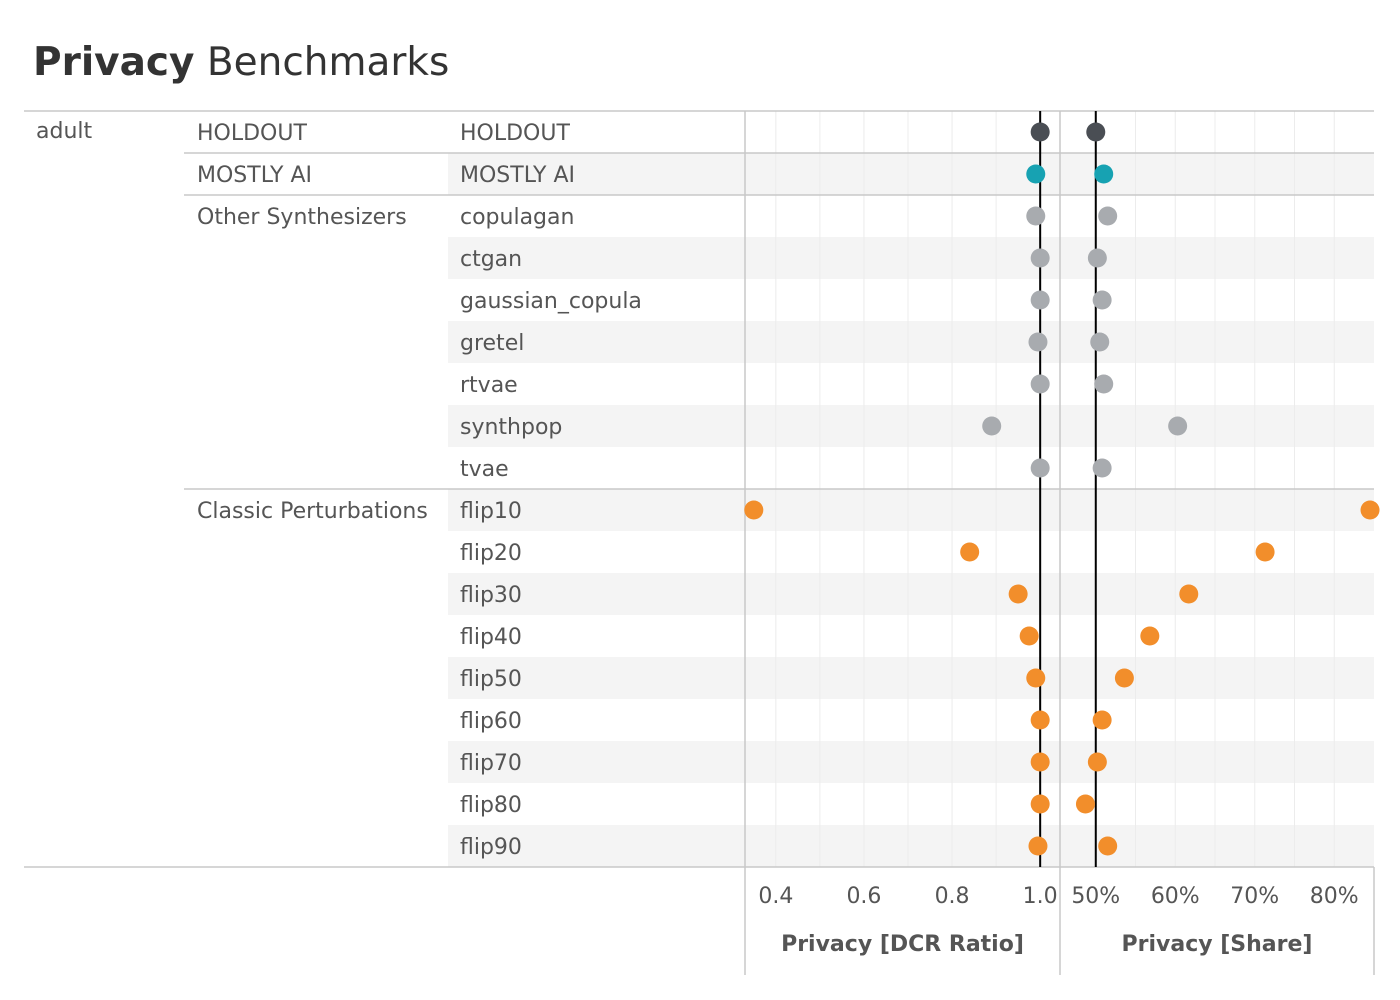 The width and height of the screenshot is (1400, 1000). Describe the element at coordinates (1189, 594) in the screenshot. I see `point-2-flip30` at that location.